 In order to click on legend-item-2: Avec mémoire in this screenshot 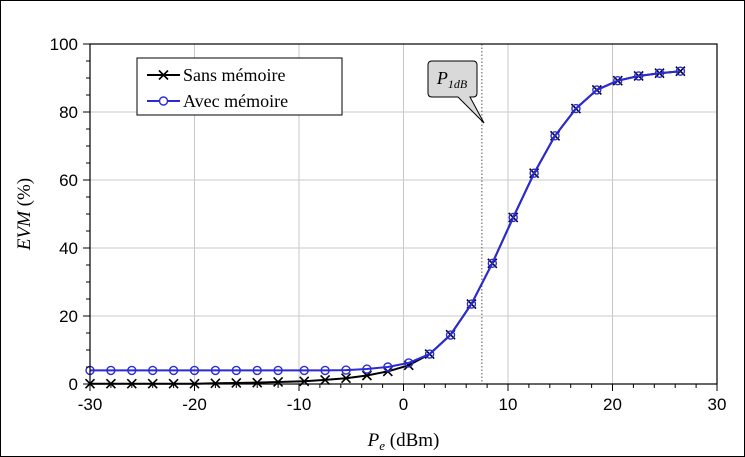, I will do `click(217, 101)`.